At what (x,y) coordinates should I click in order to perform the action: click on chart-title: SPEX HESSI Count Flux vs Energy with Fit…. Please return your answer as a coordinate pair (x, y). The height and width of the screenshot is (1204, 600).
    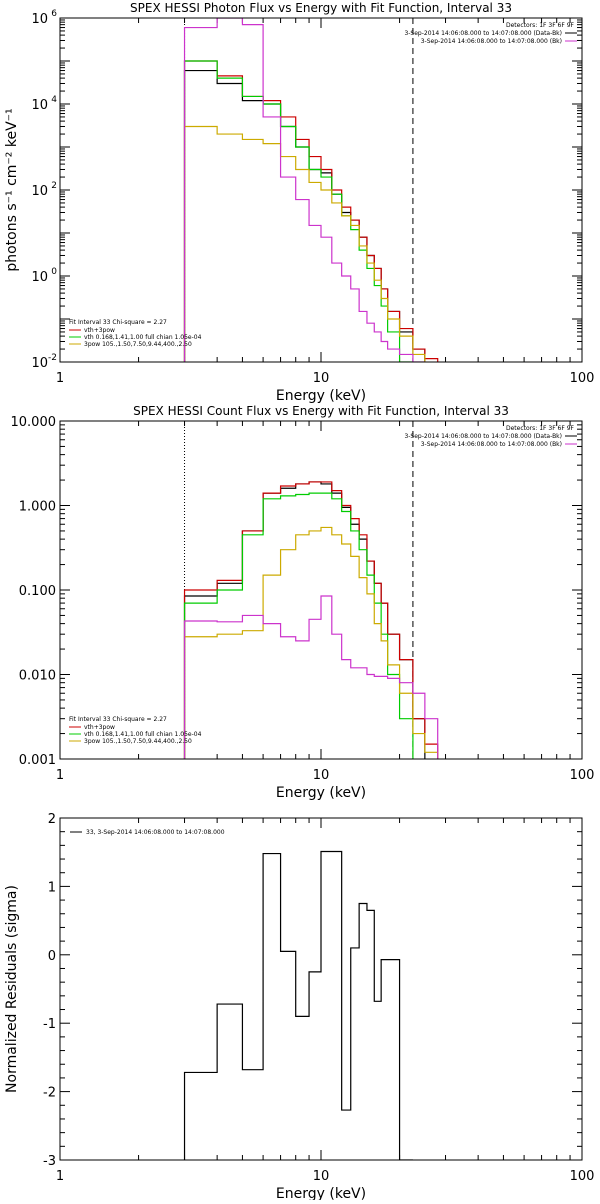
    Looking at the image, I should click on (321, 411).